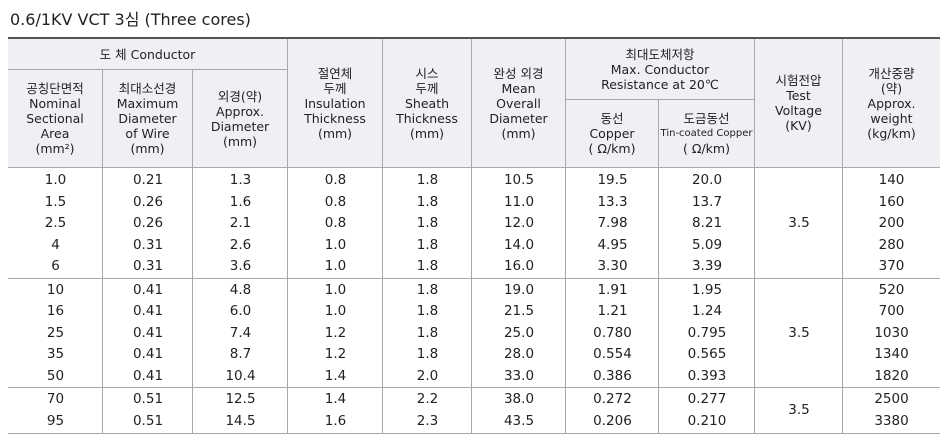  What do you see at coordinates (240, 354) in the screenshot?
I see `table-cell: 8.7` at bounding box center [240, 354].